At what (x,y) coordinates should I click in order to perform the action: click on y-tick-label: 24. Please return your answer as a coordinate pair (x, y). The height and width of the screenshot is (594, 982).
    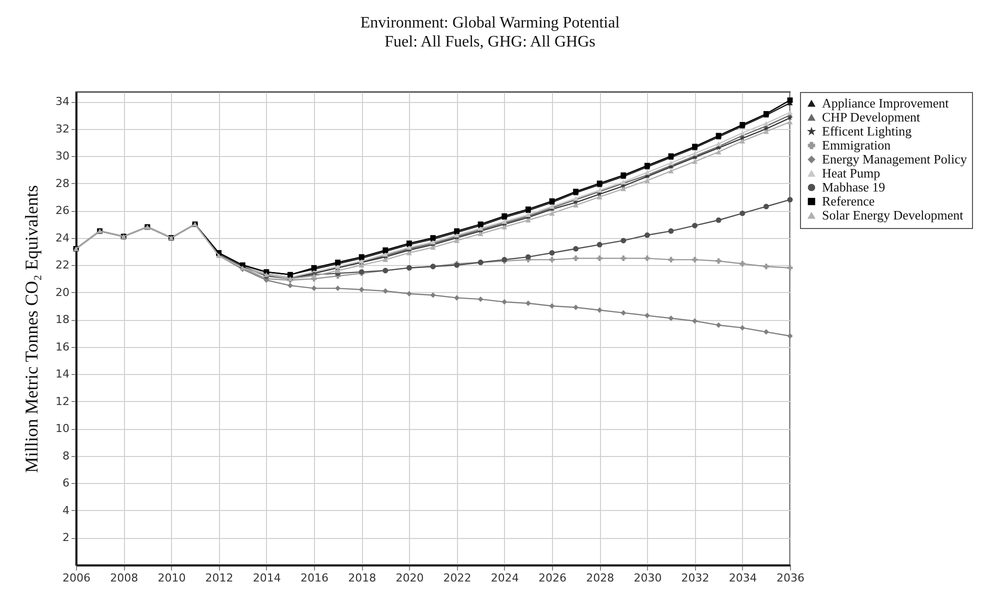
    Looking at the image, I should click on (63, 237).